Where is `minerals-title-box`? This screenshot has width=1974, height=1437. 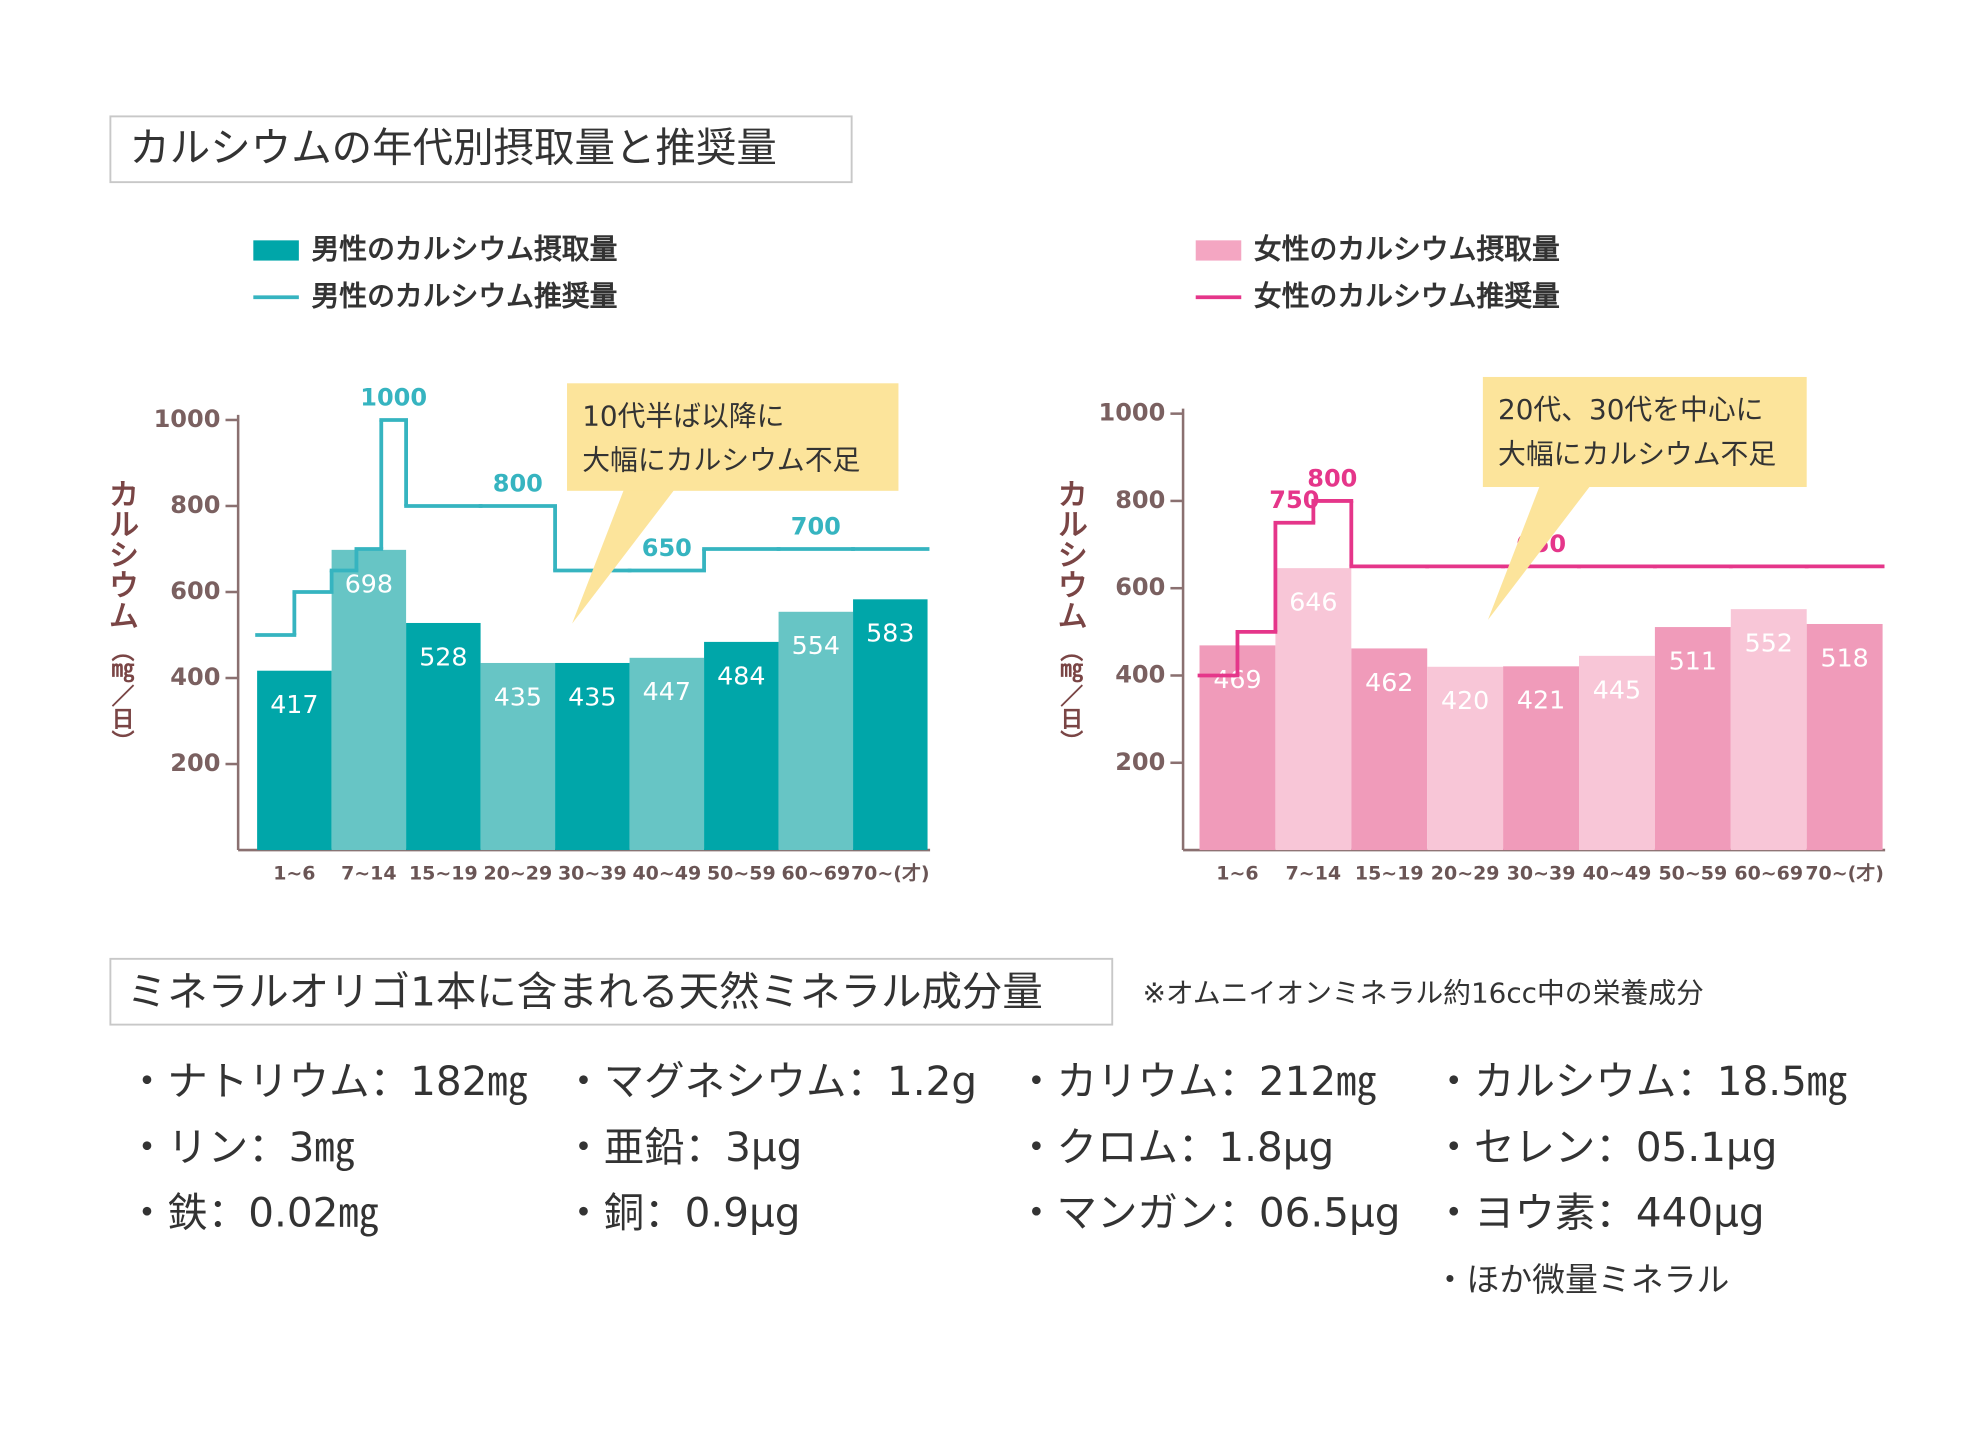 minerals-title-box is located at coordinates (611, 991).